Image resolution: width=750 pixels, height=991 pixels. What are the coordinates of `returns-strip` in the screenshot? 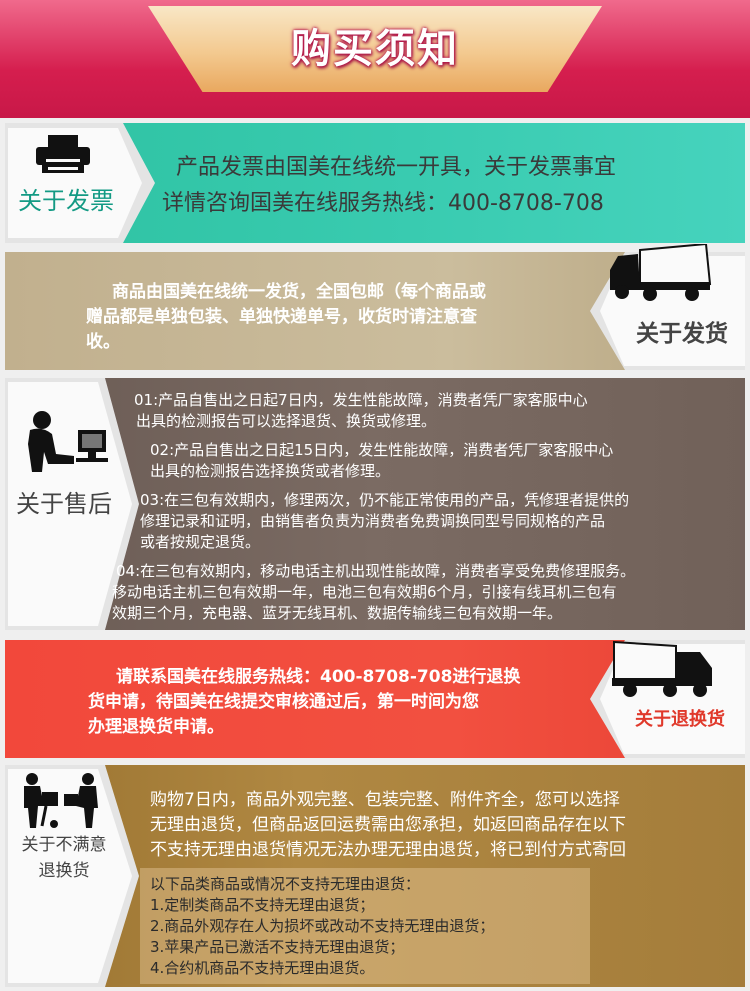 It's located at (315, 699).